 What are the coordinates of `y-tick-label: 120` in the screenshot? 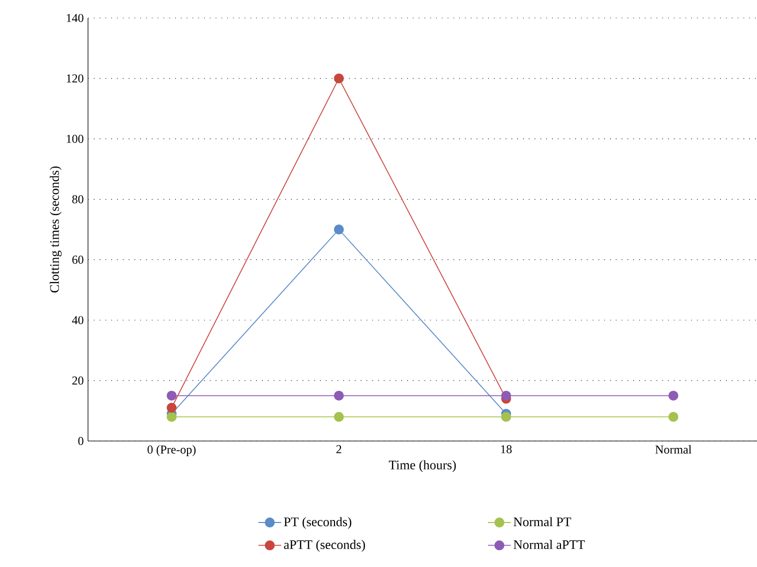 It's located at (75, 78).